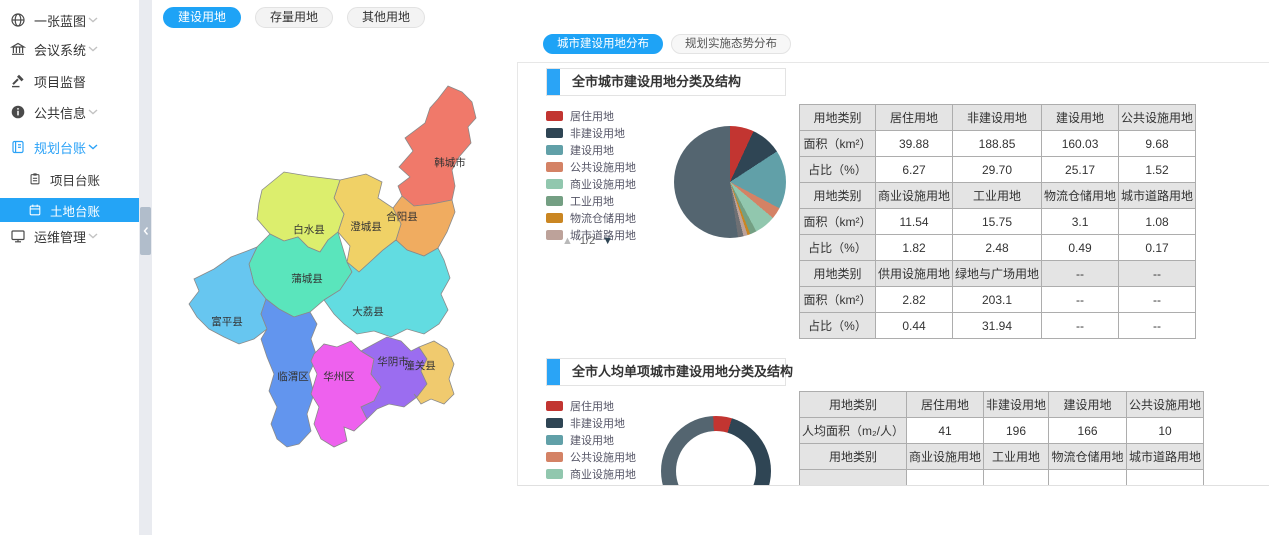 The image size is (1269, 535). Describe the element at coordinates (998, 273) in the screenshot. I see `table-row: 用地类别 供用设施用地 绿地与广场用地 -- --` at that location.